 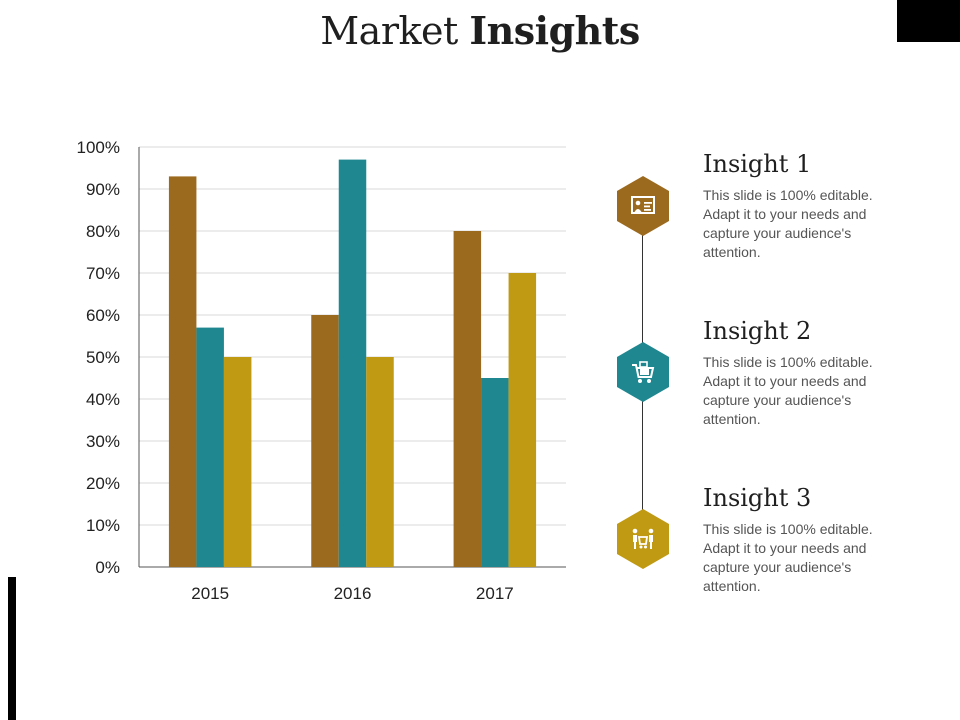 I want to click on insight-3-hex-badge, so click(x=643, y=539).